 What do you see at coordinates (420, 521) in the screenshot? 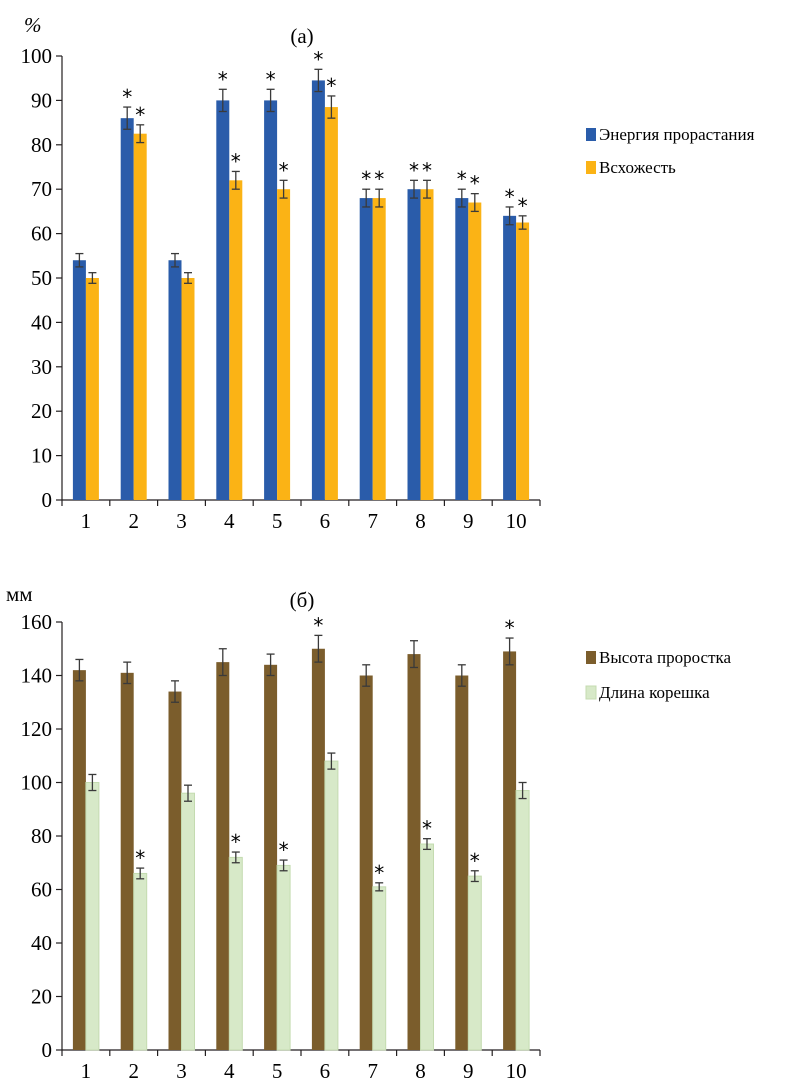
I see `chart-a-x-tick-label: 8` at bounding box center [420, 521].